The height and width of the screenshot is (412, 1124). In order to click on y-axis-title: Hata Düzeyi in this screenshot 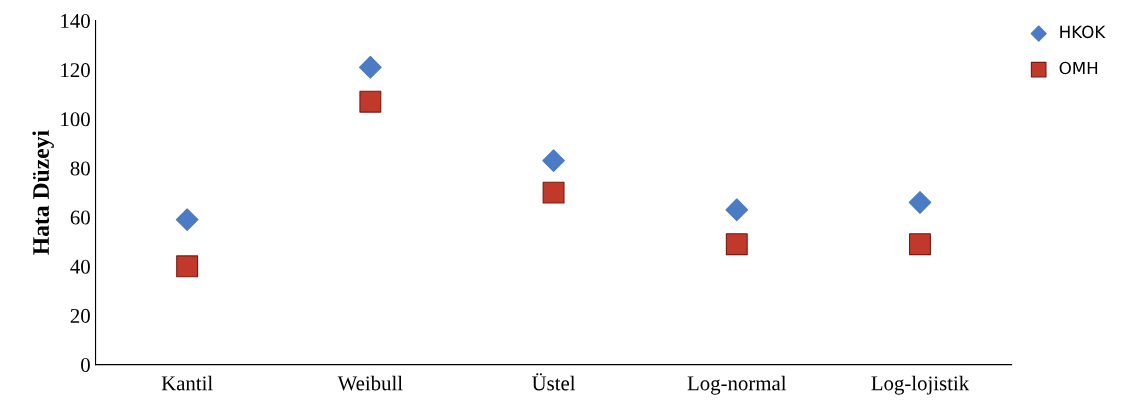, I will do `click(43, 192)`.